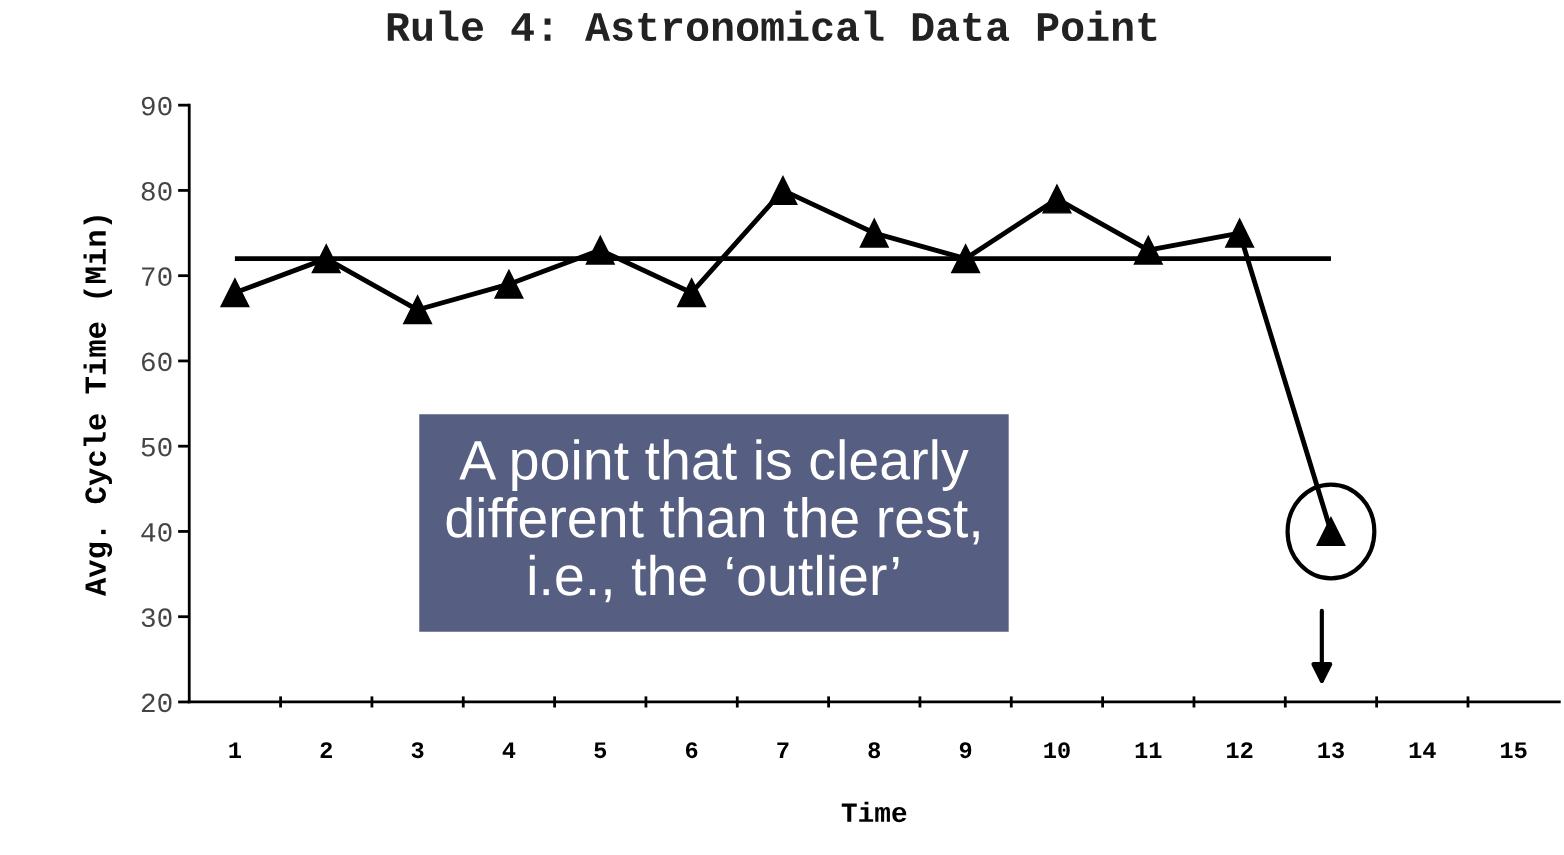 The width and height of the screenshot is (1564, 855). What do you see at coordinates (157, 277) in the screenshot?
I see `y-tick-label: 70` at bounding box center [157, 277].